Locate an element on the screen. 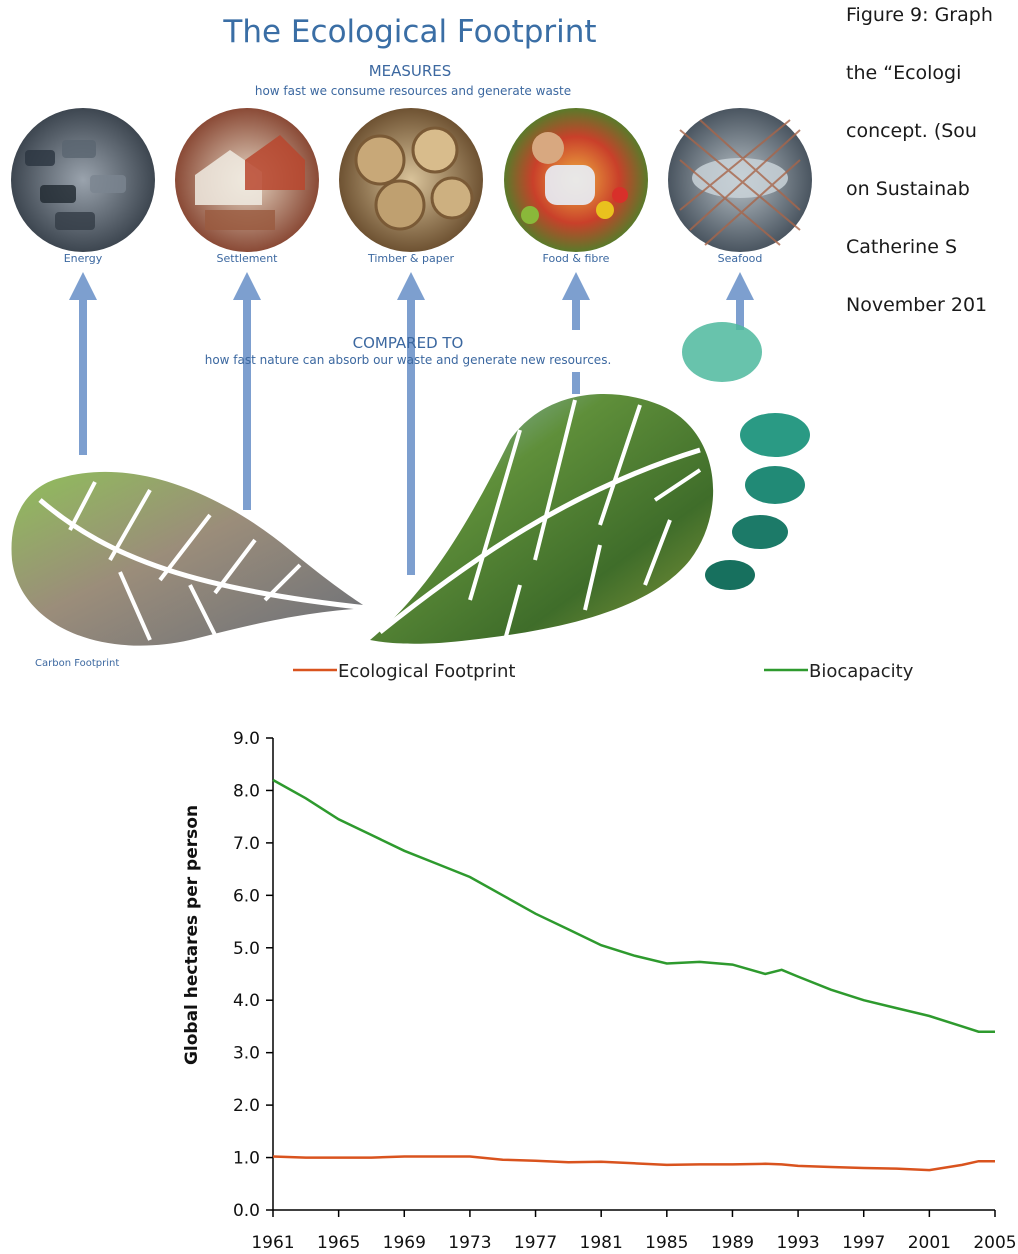  y-tick-label: 0.0 is located at coordinates (246, 1211).